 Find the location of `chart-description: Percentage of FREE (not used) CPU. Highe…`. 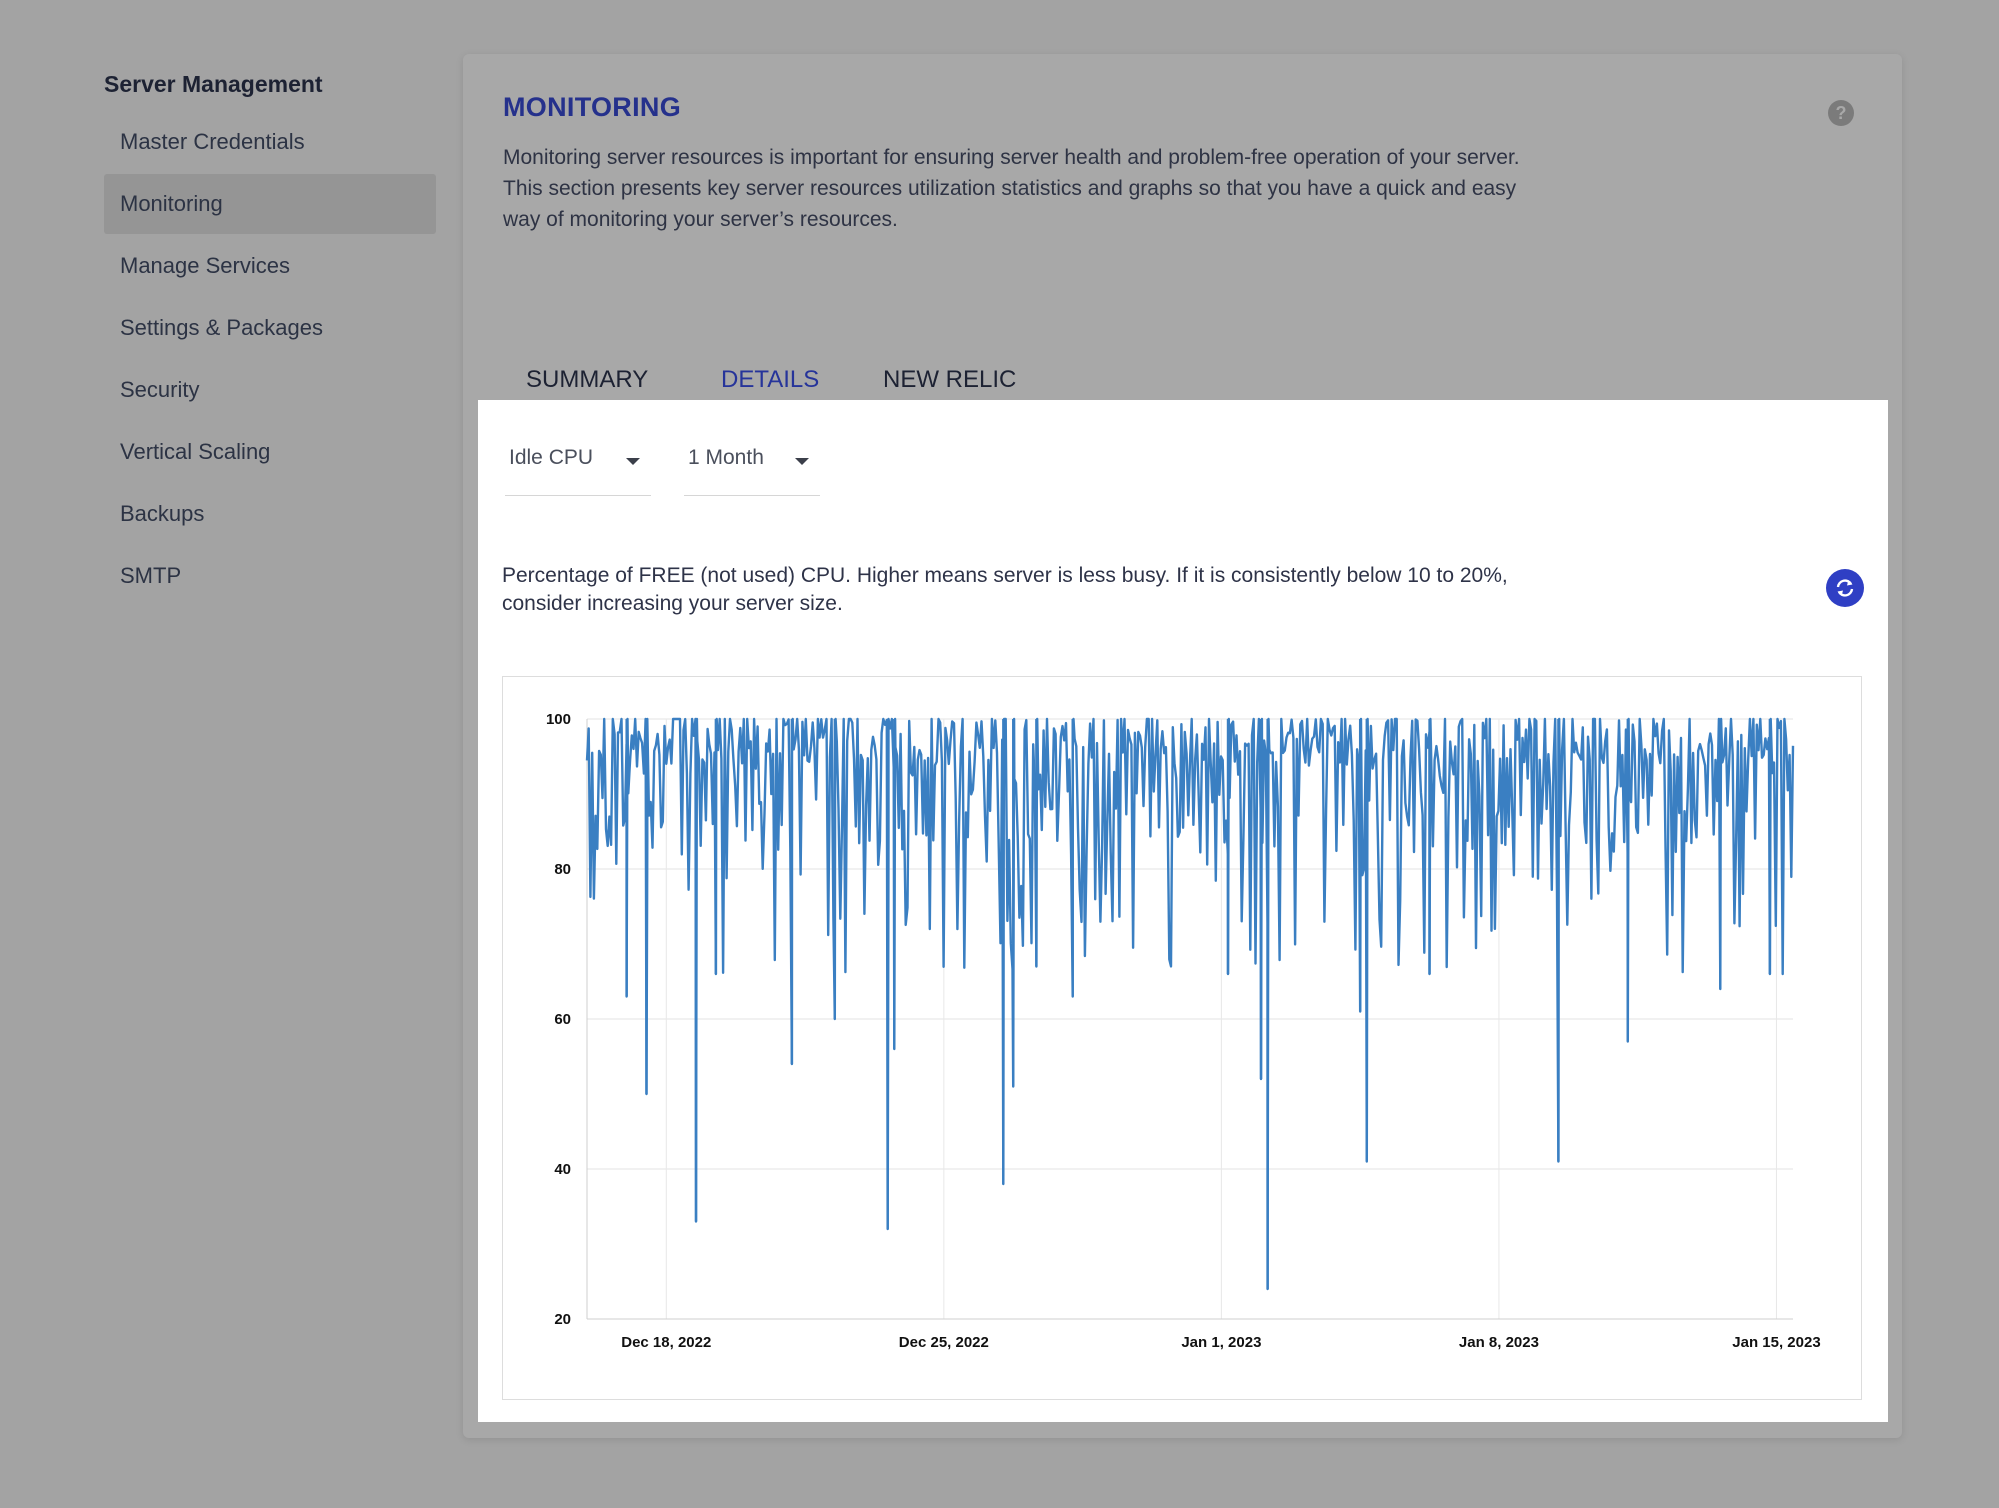

chart-description: Percentage of FREE (not used) CPU. Highe… is located at coordinates (1005, 589).